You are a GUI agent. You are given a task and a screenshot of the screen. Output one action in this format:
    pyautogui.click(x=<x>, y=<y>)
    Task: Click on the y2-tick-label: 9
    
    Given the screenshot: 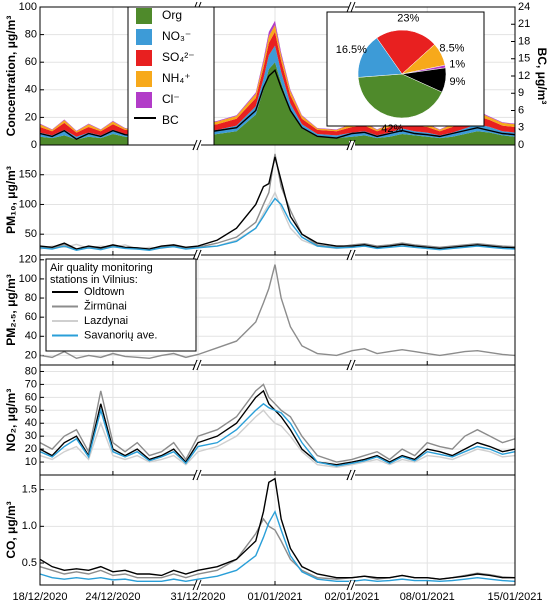 What is the action you would take?
    pyautogui.click(x=521, y=93)
    